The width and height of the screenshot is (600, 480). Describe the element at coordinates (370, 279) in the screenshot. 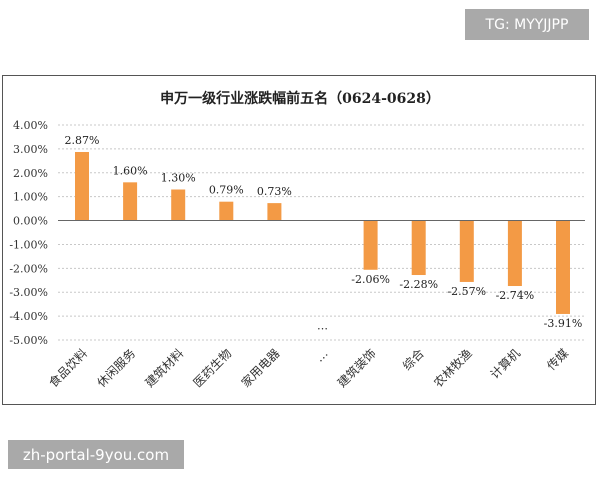

I see `data-label: -2.06%` at that location.